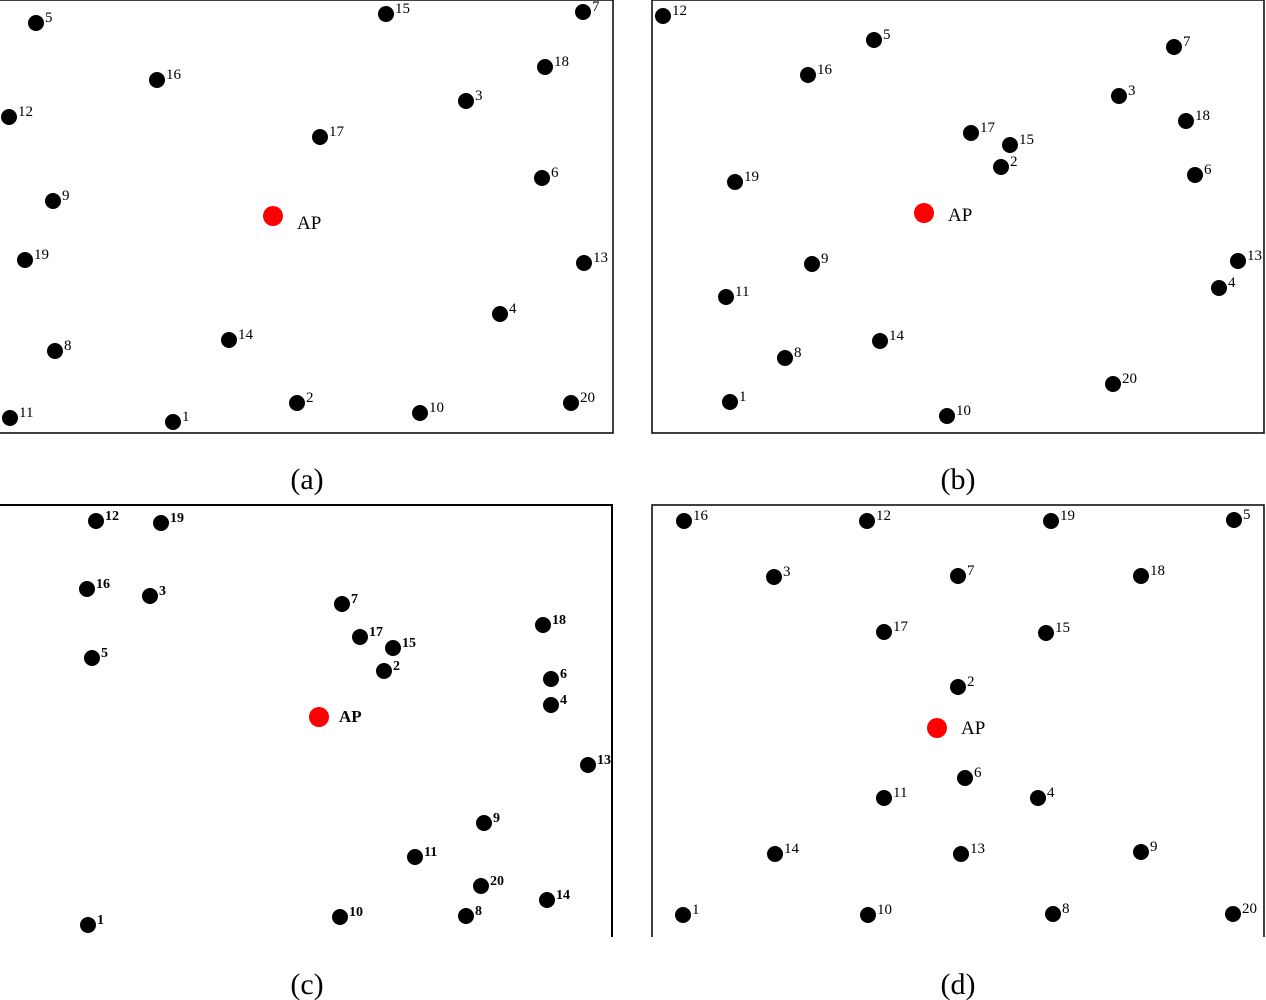  Describe the element at coordinates (96, 521) in the screenshot. I see `node-12-marker` at that location.